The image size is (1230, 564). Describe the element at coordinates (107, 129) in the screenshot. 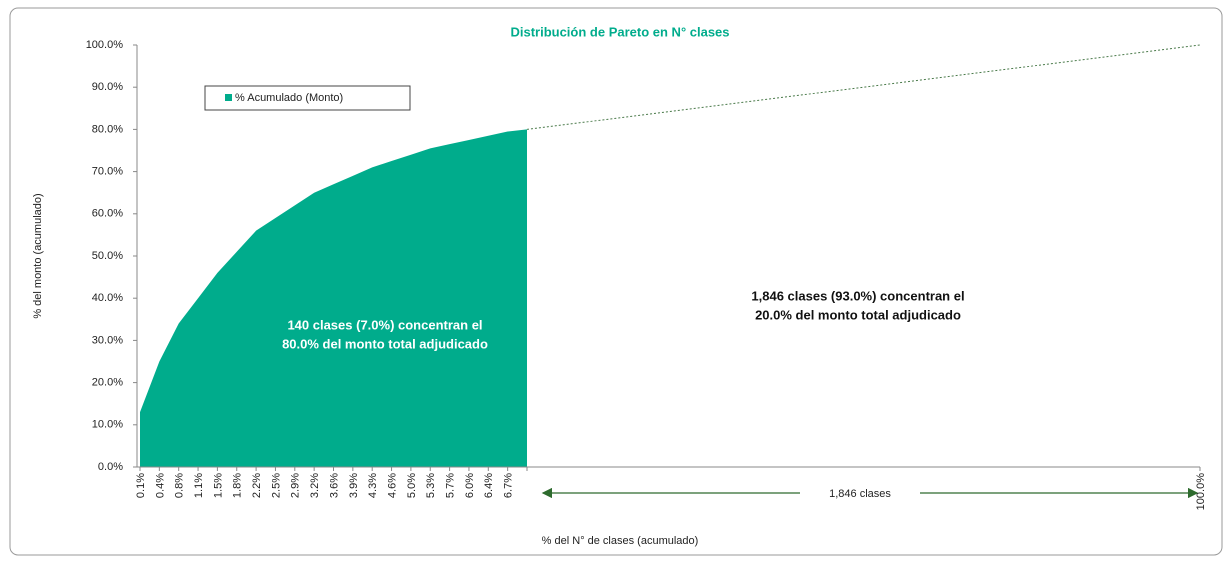

I see `y-tick-label: 80.0%` at that location.